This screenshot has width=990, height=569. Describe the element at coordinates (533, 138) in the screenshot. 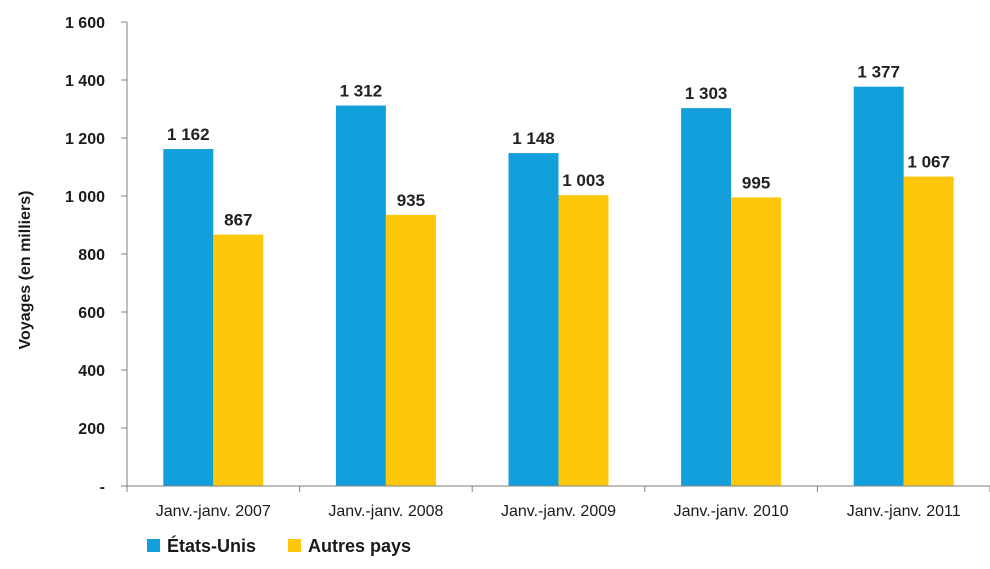

I see `data-label: 1 148` at that location.